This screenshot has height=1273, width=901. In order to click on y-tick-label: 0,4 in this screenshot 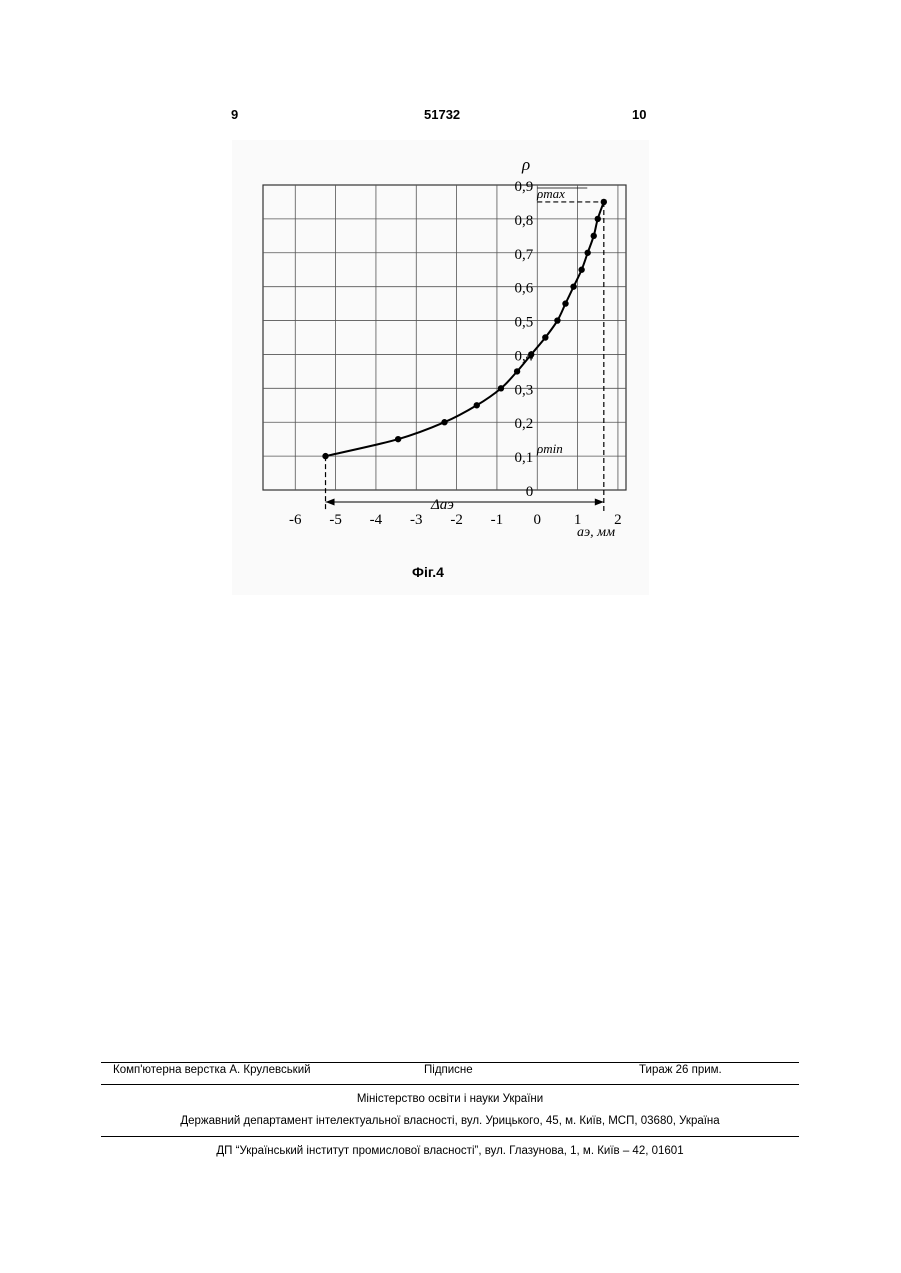, I will do `click(524, 356)`.